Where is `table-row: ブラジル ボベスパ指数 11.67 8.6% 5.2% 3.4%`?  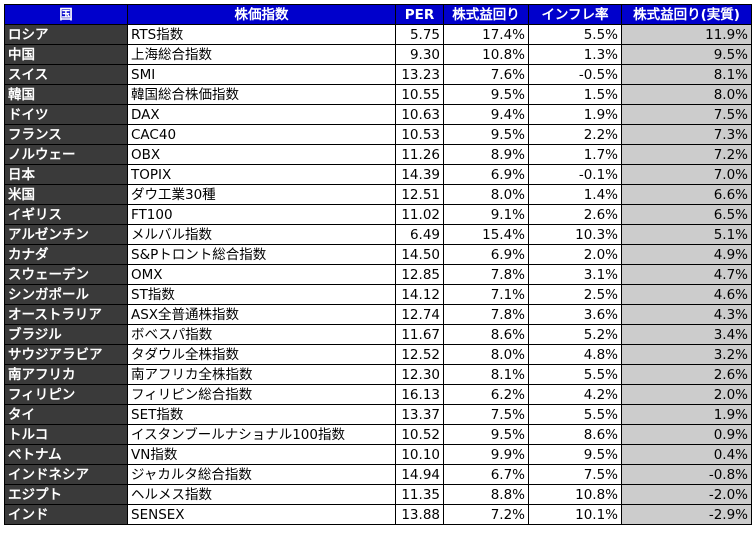
table-row: ブラジル ボベスパ指数 11.67 8.6% 5.2% 3.4% is located at coordinates (378, 334).